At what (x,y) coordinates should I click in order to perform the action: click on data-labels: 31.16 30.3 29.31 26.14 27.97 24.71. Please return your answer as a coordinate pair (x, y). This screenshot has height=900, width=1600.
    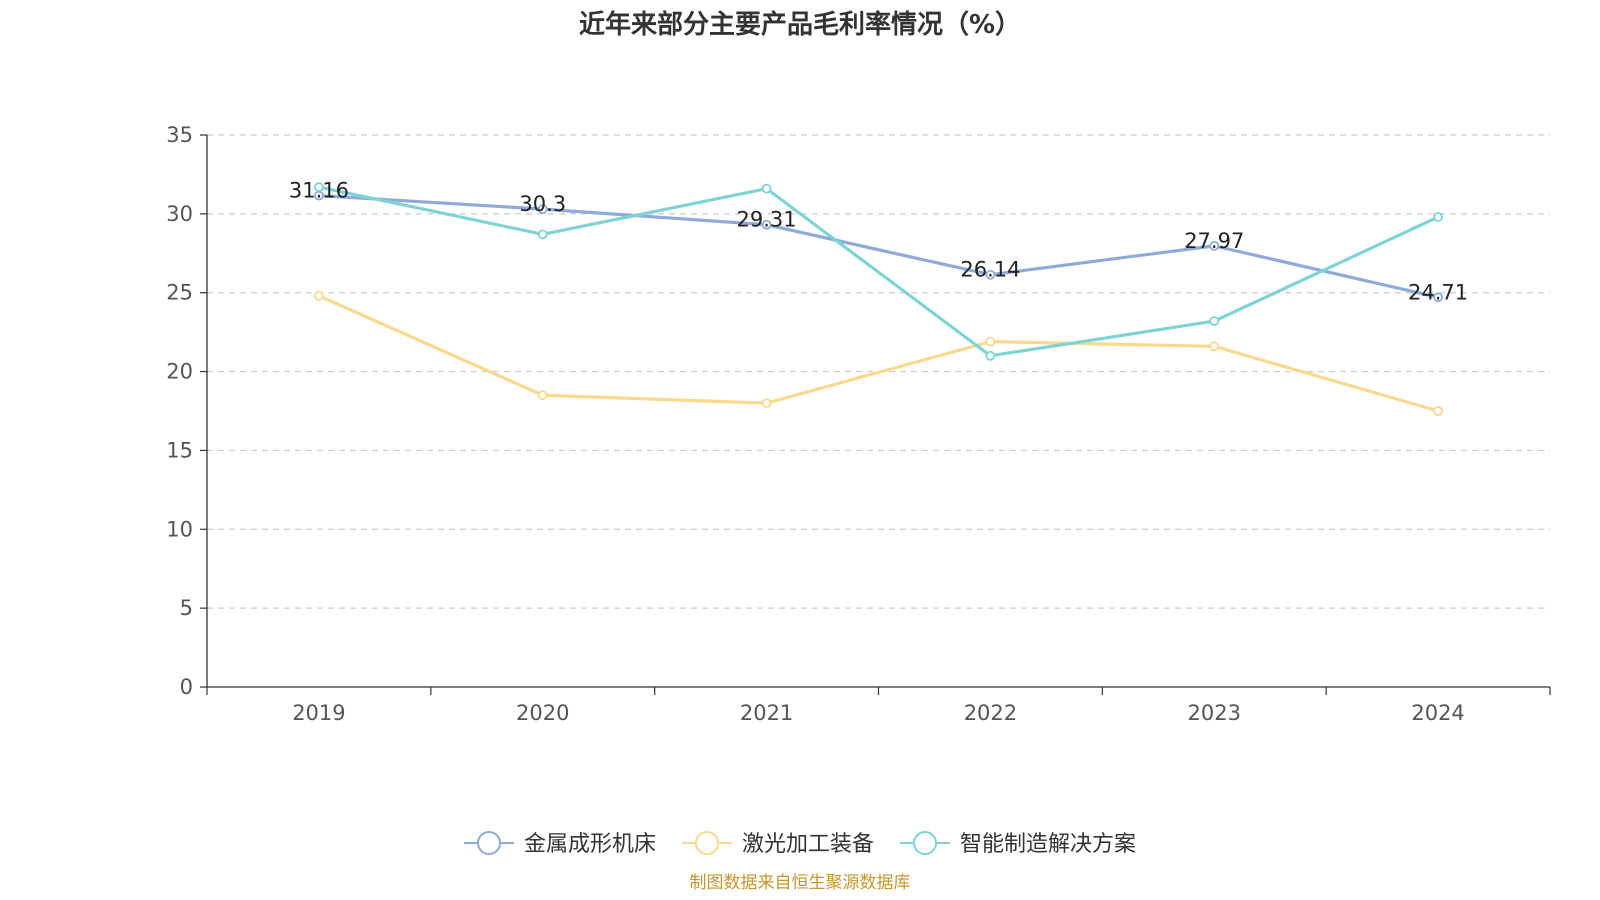
    Looking at the image, I should click on (878, 242).